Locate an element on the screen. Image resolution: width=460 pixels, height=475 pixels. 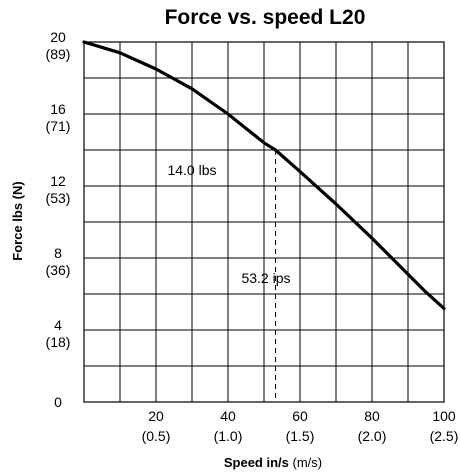
x-tick-label: 60 is located at coordinates (300, 416).